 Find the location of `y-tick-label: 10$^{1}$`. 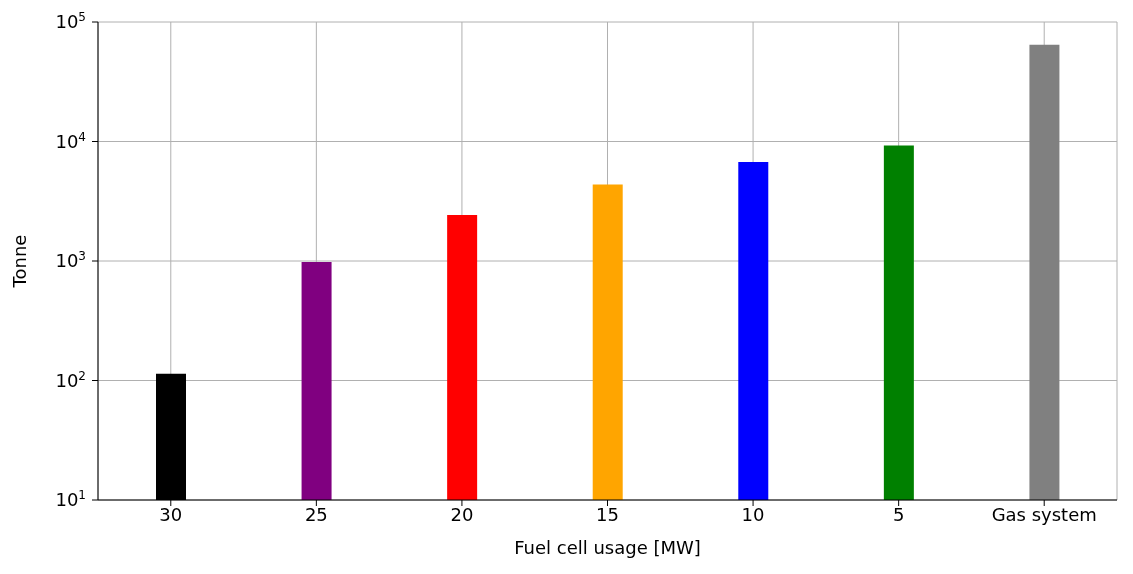

y-tick-label: 10$^{1}$ is located at coordinates (70, 499).